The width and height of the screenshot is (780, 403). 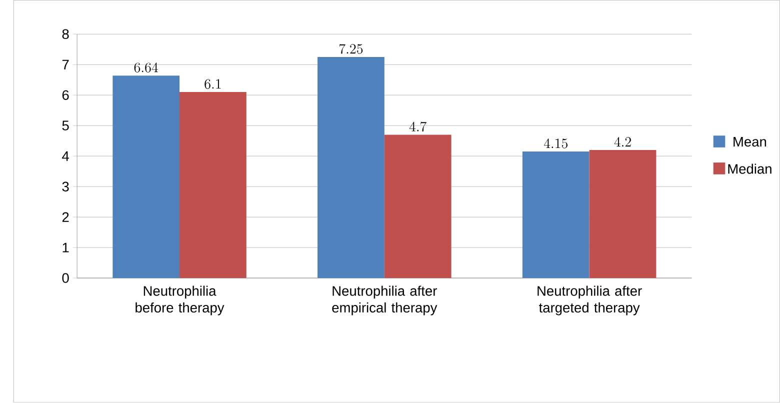 I want to click on data-label: 4.2, so click(x=622, y=142).